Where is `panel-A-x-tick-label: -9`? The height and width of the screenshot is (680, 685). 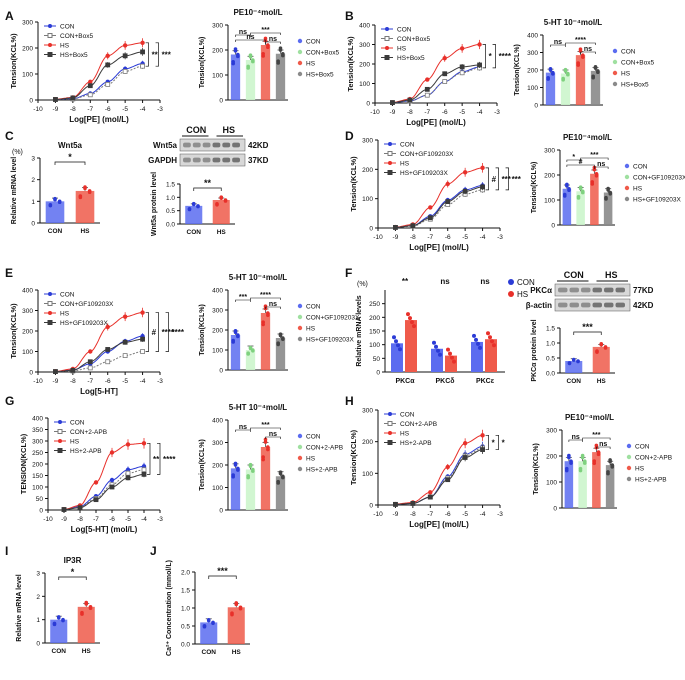 panel-A-x-tick-label: -9 is located at coordinates (56, 109).